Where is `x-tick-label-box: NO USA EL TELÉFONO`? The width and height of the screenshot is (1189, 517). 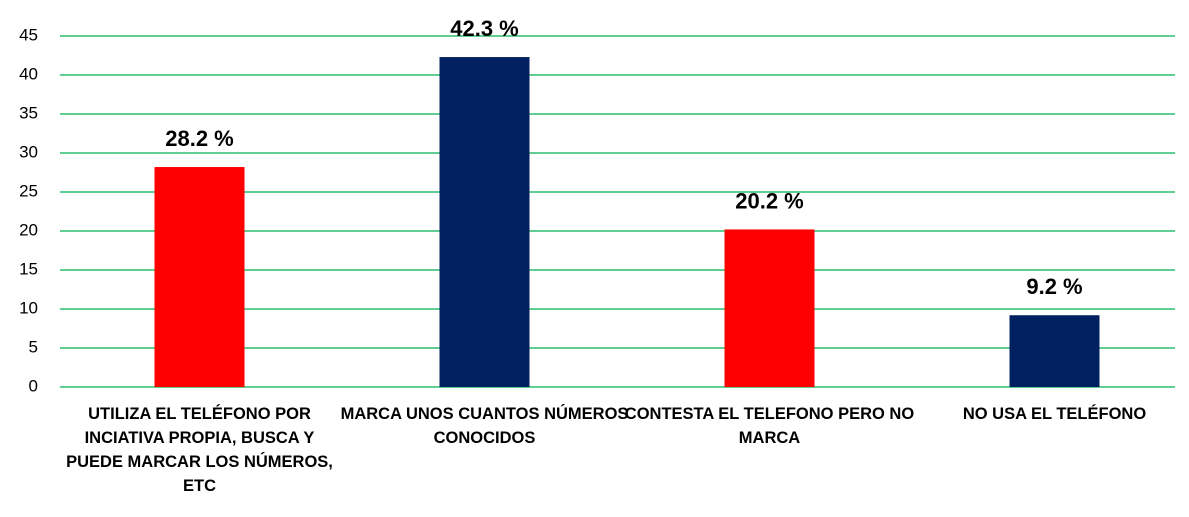
x-tick-label-box: NO USA EL TELÉFONO is located at coordinates (1054, 414).